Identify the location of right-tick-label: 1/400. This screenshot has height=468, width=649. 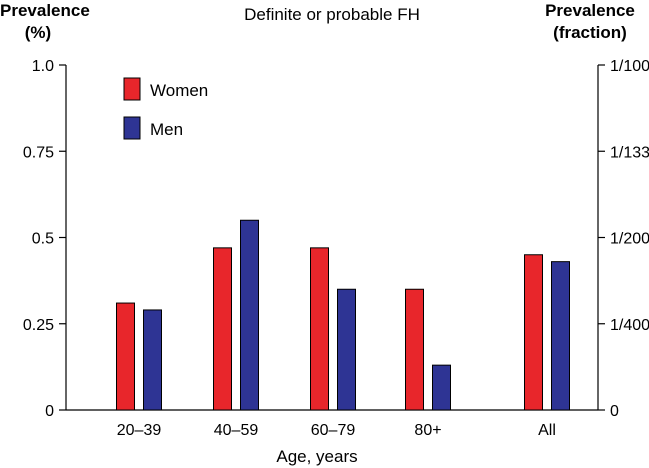
(629, 325).